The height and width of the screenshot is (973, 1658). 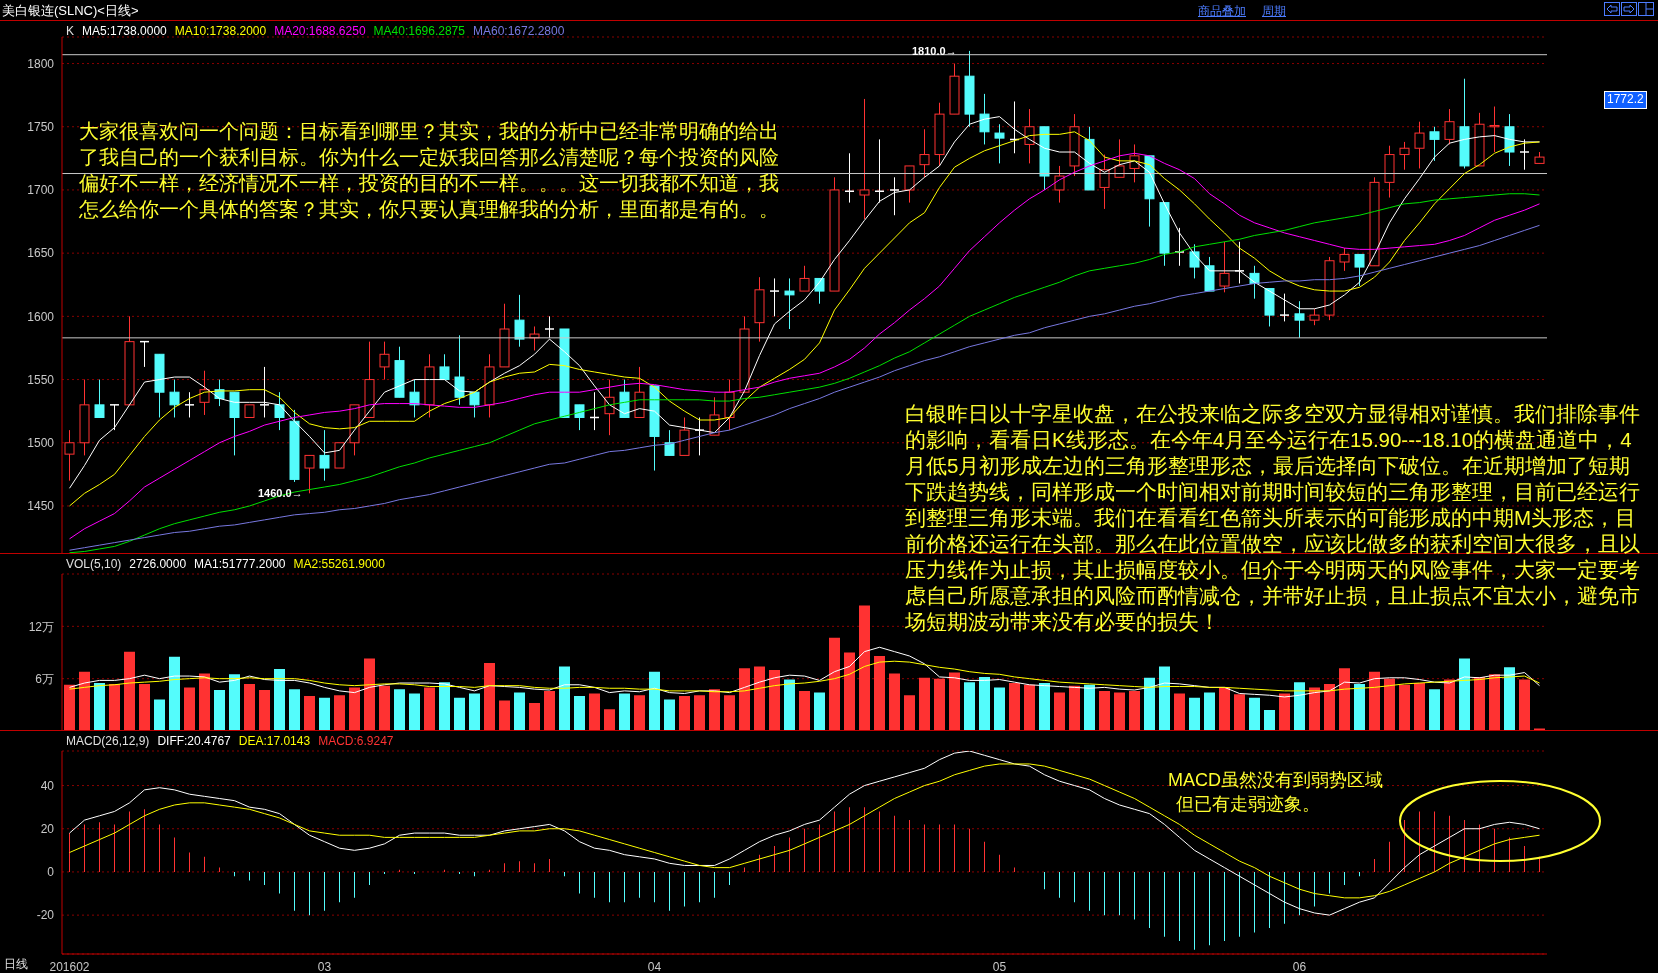 What do you see at coordinates (41, 379) in the screenshot?
I see `y-tick-label: 1550` at bounding box center [41, 379].